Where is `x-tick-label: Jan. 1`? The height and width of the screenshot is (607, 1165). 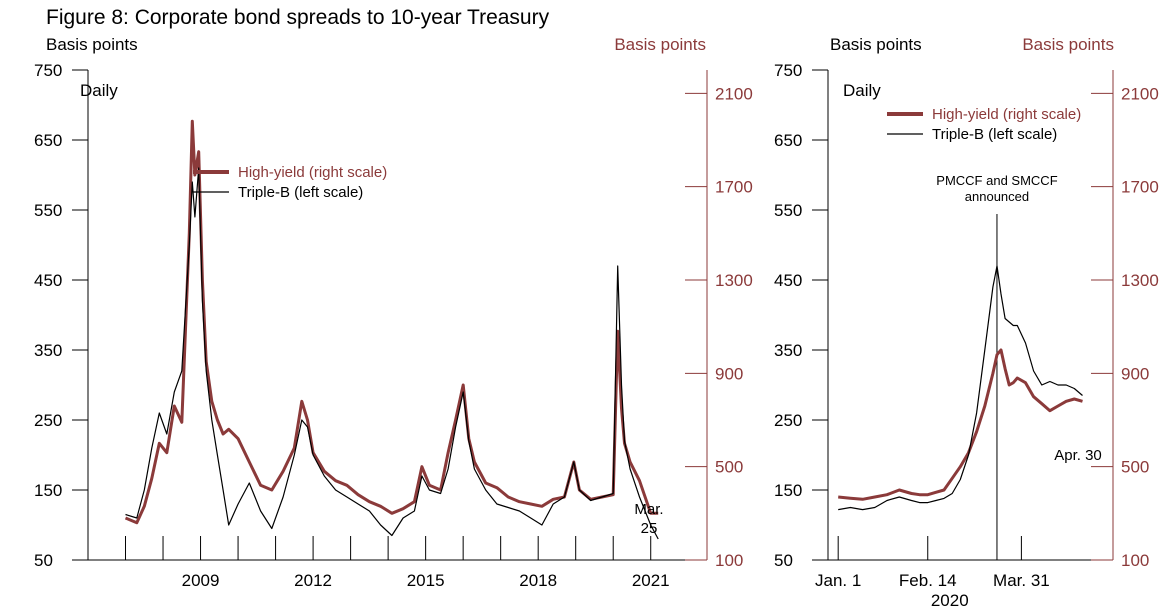 x-tick-label: Jan. 1 is located at coordinates (838, 580).